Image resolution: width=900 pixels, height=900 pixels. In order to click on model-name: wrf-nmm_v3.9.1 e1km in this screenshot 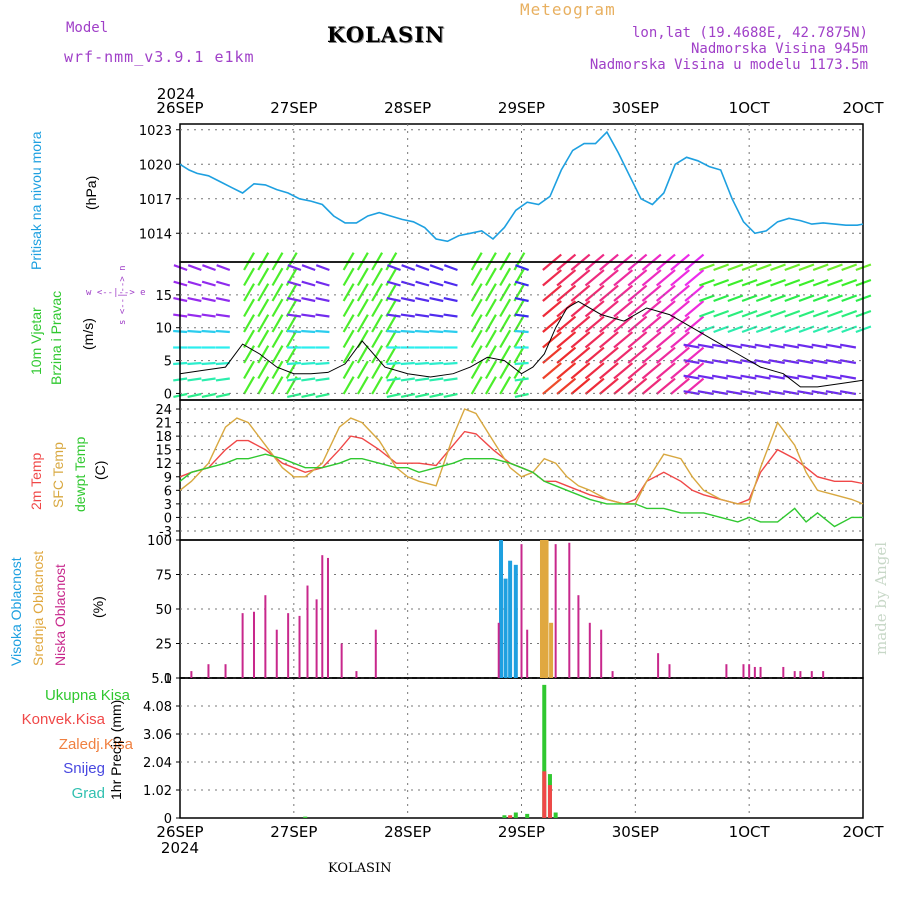, I will do `click(159, 57)`.